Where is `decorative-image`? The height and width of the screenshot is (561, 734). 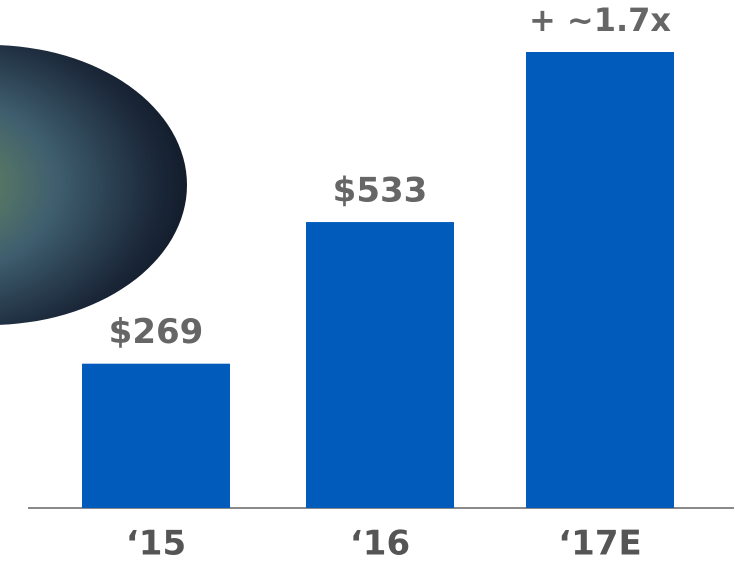
decorative-image is located at coordinates (93, 185).